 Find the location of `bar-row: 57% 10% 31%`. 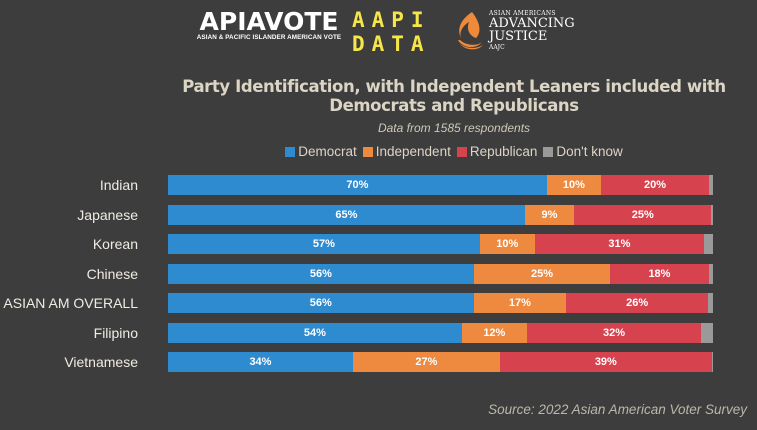

bar-row: 57% 10% 31% is located at coordinates (440, 244).